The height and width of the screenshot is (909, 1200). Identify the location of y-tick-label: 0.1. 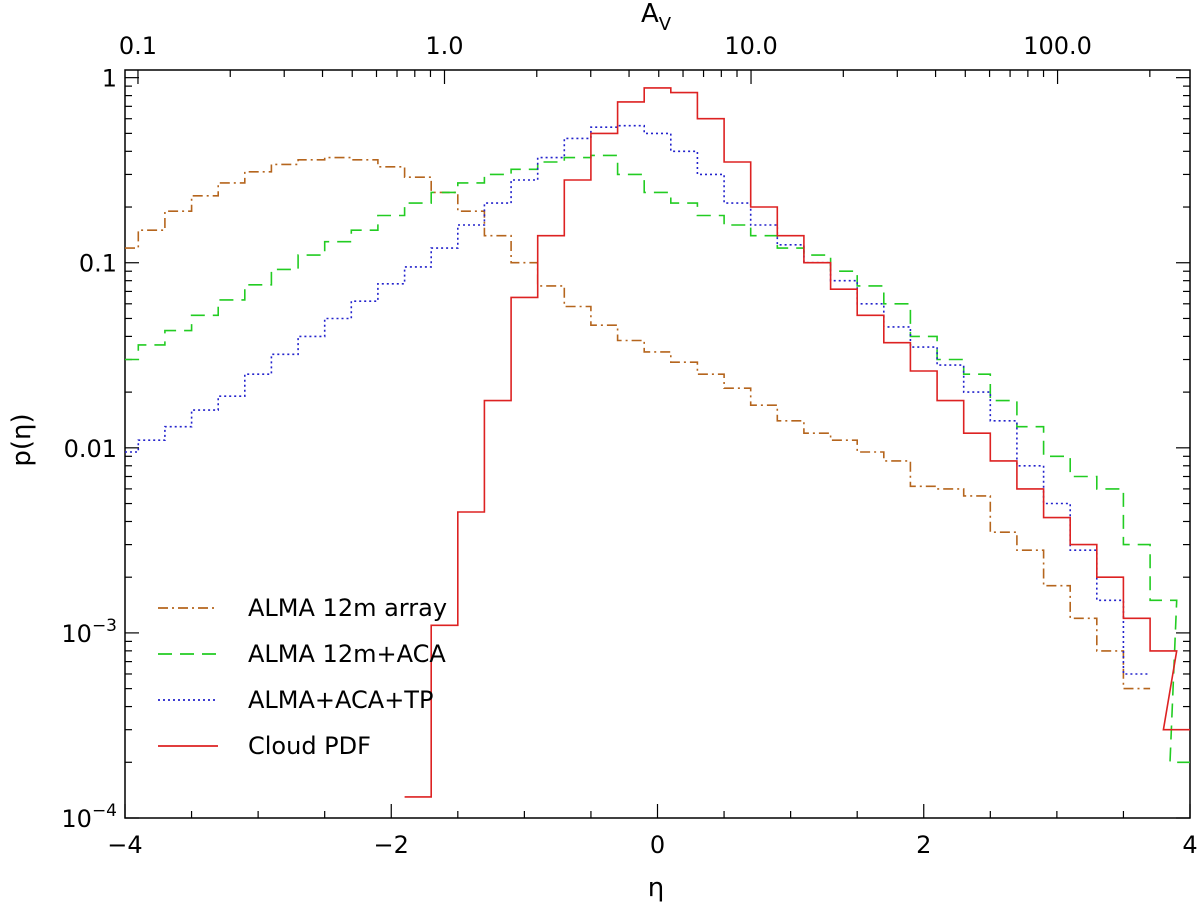
(98, 264).